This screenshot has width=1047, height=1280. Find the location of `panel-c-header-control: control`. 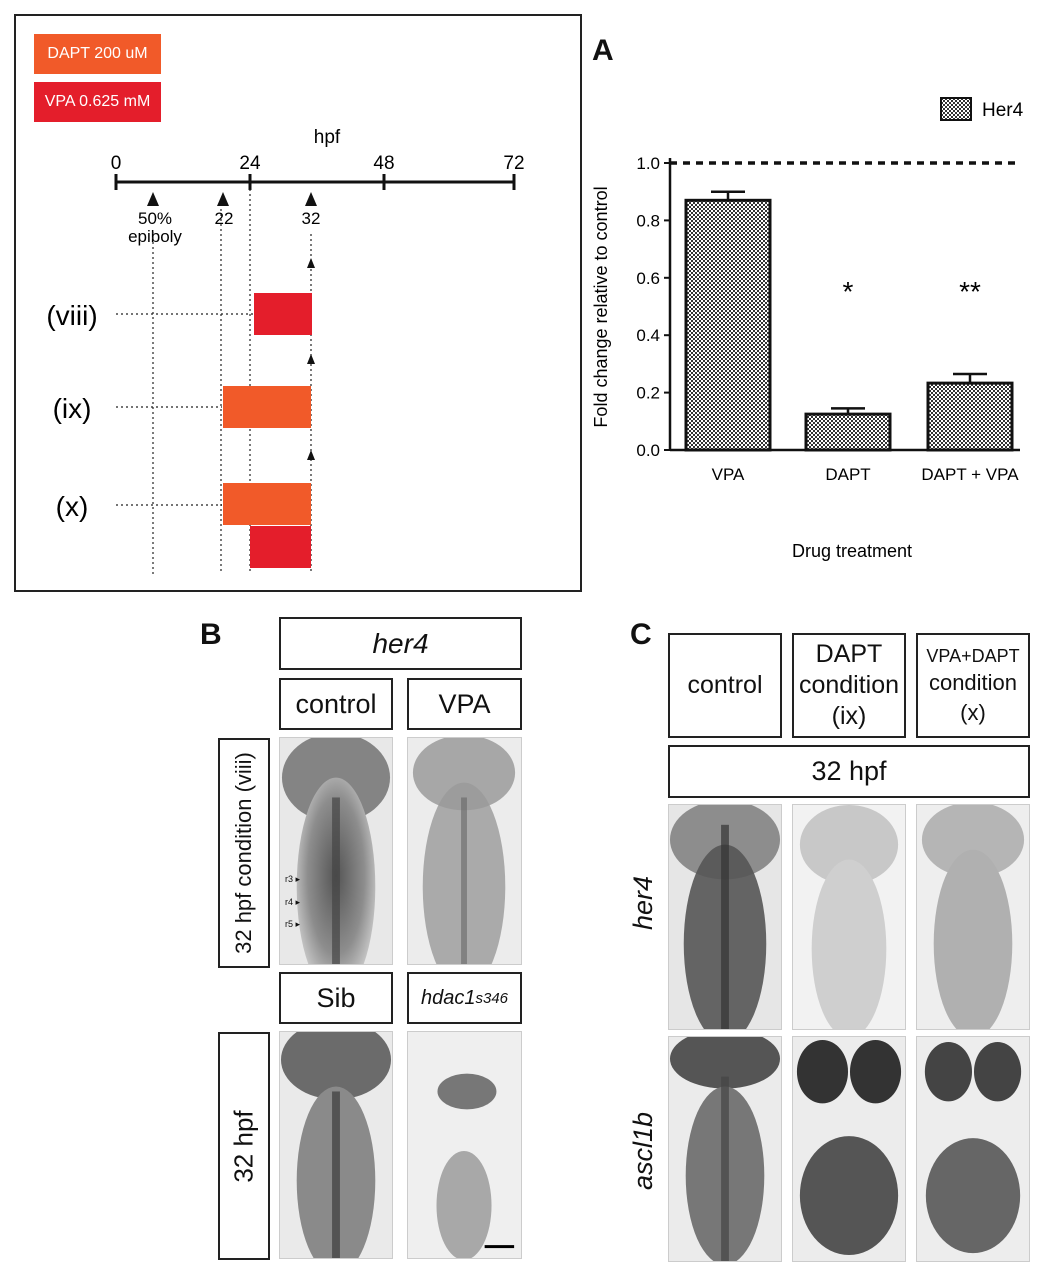

panel-c-header-control: control is located at coordinates (725, 685).